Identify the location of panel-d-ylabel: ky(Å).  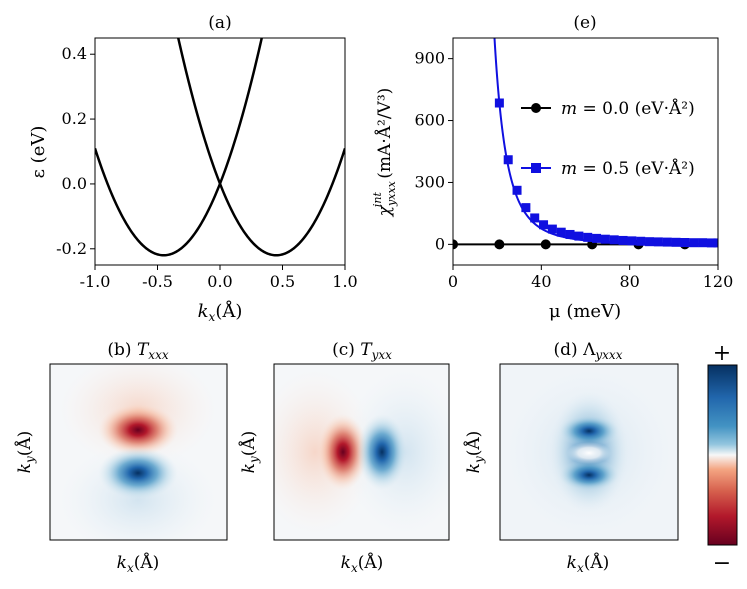
(474, 452).